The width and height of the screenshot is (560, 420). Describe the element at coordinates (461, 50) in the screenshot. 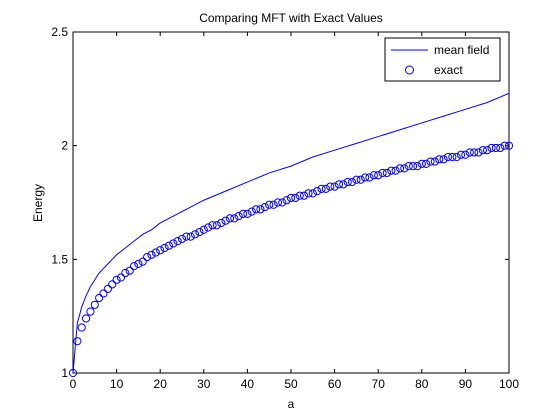

I see `legend-label-mean-field: mean field` at that location.